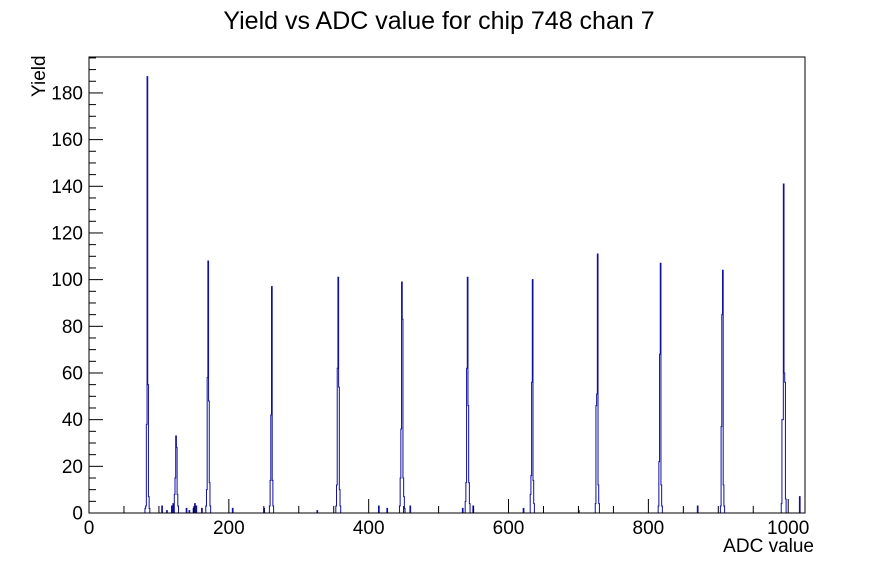 Image resolution: width=896 pixels, height=572 pixels. Describe the element at coordinates (439, 21) in the screenshot. I see `chart-title: Yield vs ADC value for chip 748 chan 7` at that location.